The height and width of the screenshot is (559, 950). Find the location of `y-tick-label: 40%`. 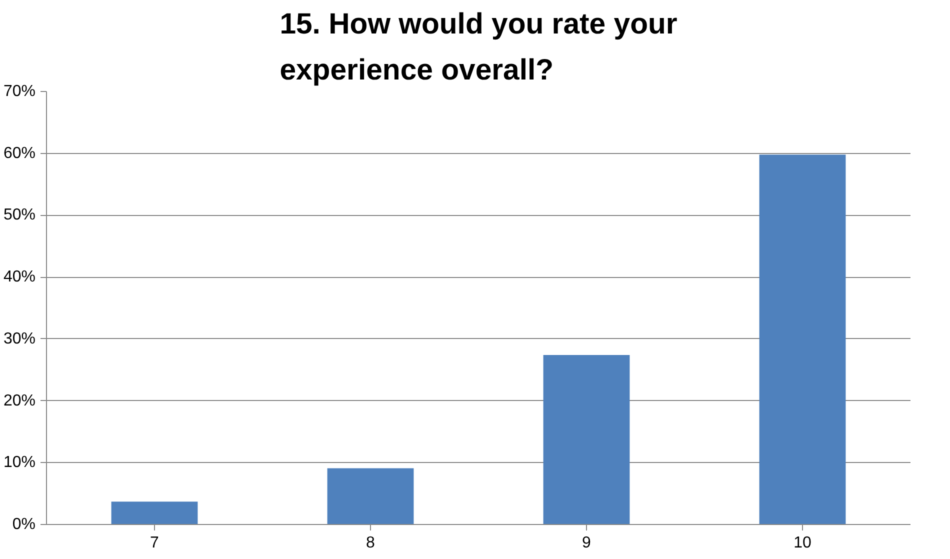

y-tick-label: 40% is located at coordinates (19, 277).